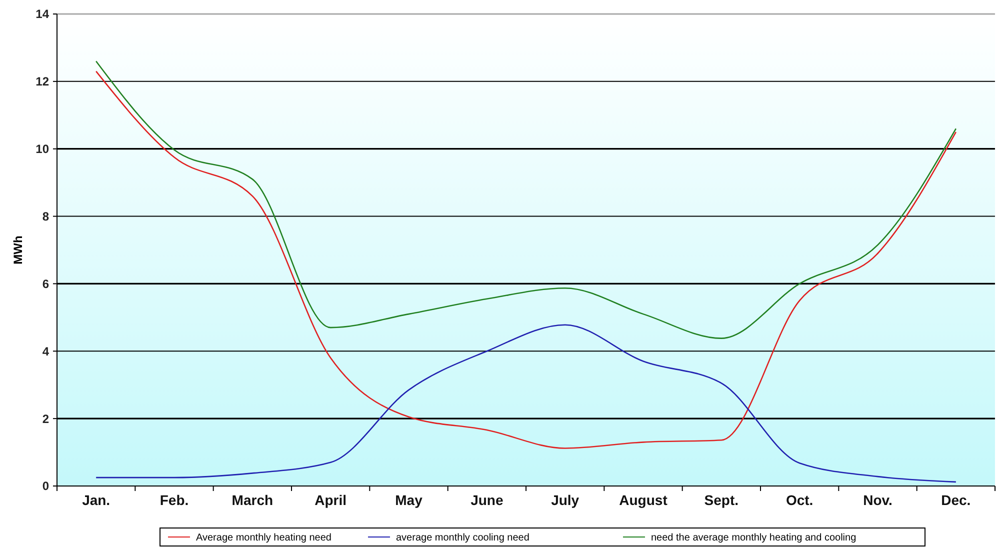 This screenshot has width=996, height=550. I want to click on x-tick-label: April, so click(330, 500).